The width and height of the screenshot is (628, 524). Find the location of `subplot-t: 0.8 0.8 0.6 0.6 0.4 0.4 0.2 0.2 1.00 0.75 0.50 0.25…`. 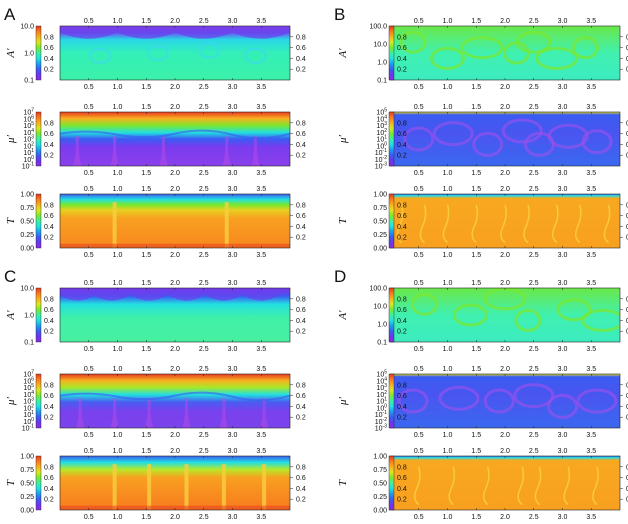

subplot-t: 0.8 0.8 0.6 0.6 0.4 0.4 0.2 0.2 1.00 0.75 0.50 0.25… is located at coordinates (155, 484).